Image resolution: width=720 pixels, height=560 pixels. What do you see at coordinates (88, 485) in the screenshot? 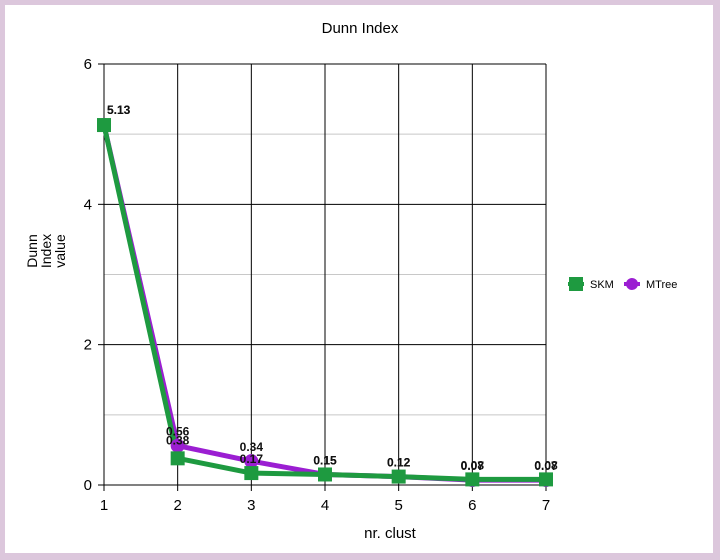
I see `y-tick-label: 0` at bounding box center [88, 485].